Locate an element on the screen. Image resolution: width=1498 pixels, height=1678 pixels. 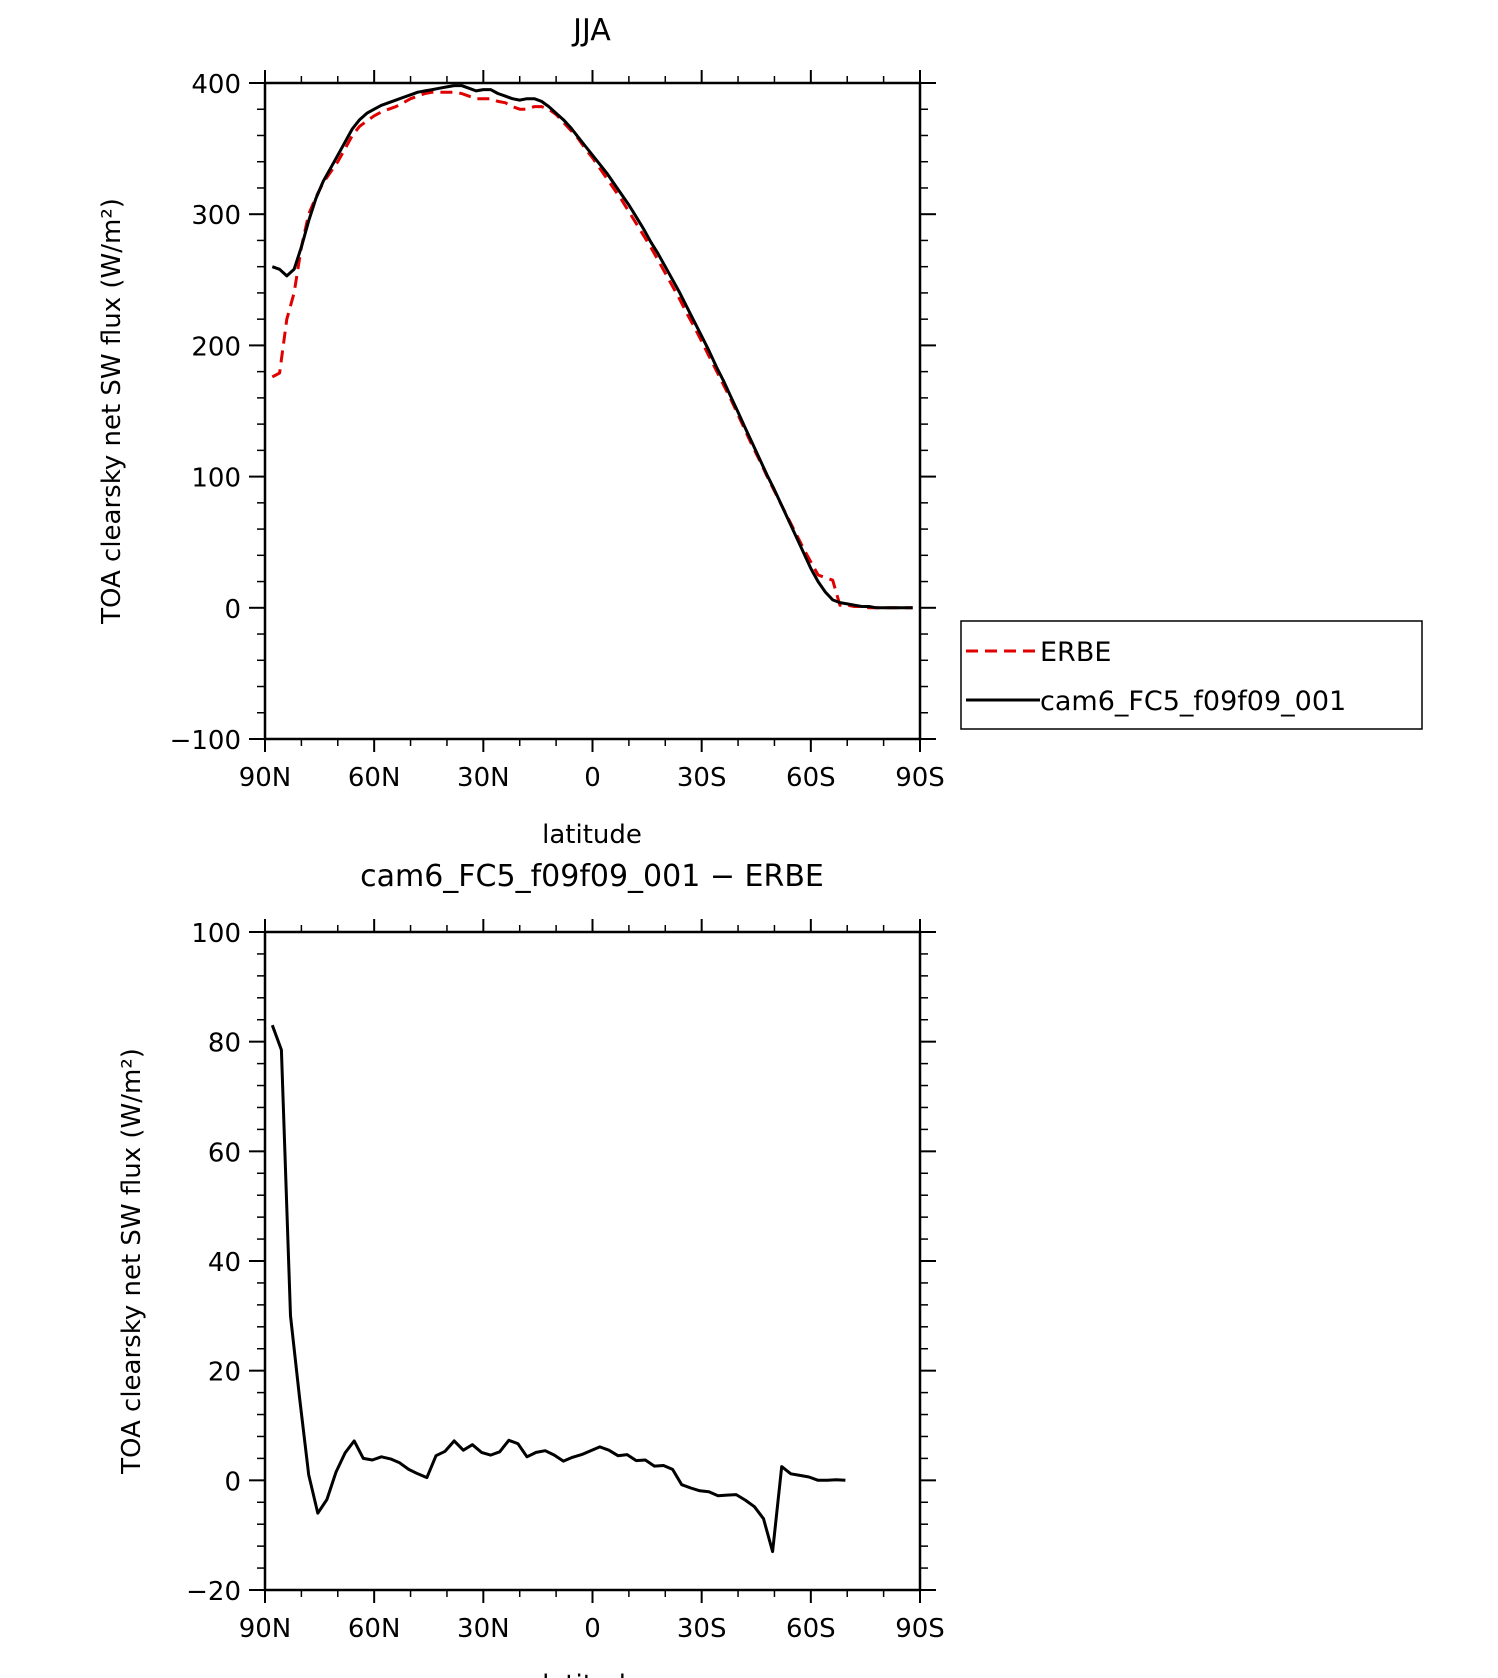
top-y-axis-label: TOA clearsky net SW flux (W/m²) is located at coordinates (112, 411).